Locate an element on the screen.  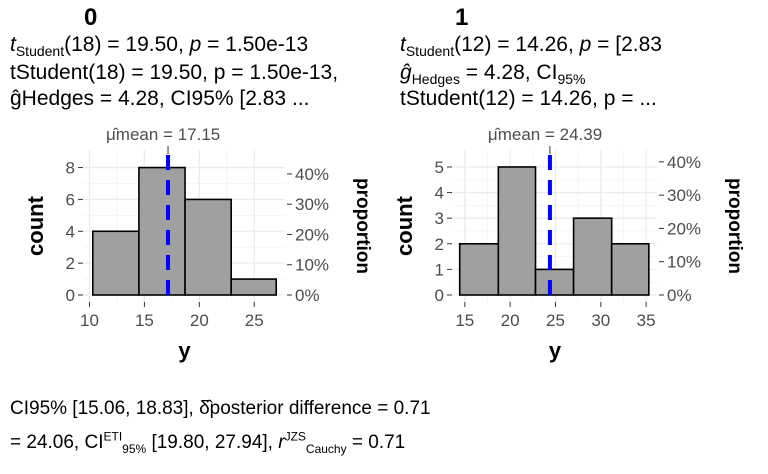
y-tick-label: 3 is located at coordinates (439, 218).